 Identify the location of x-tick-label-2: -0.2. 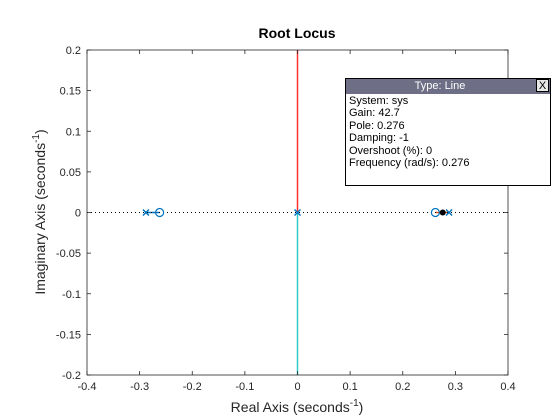
(192, 387).